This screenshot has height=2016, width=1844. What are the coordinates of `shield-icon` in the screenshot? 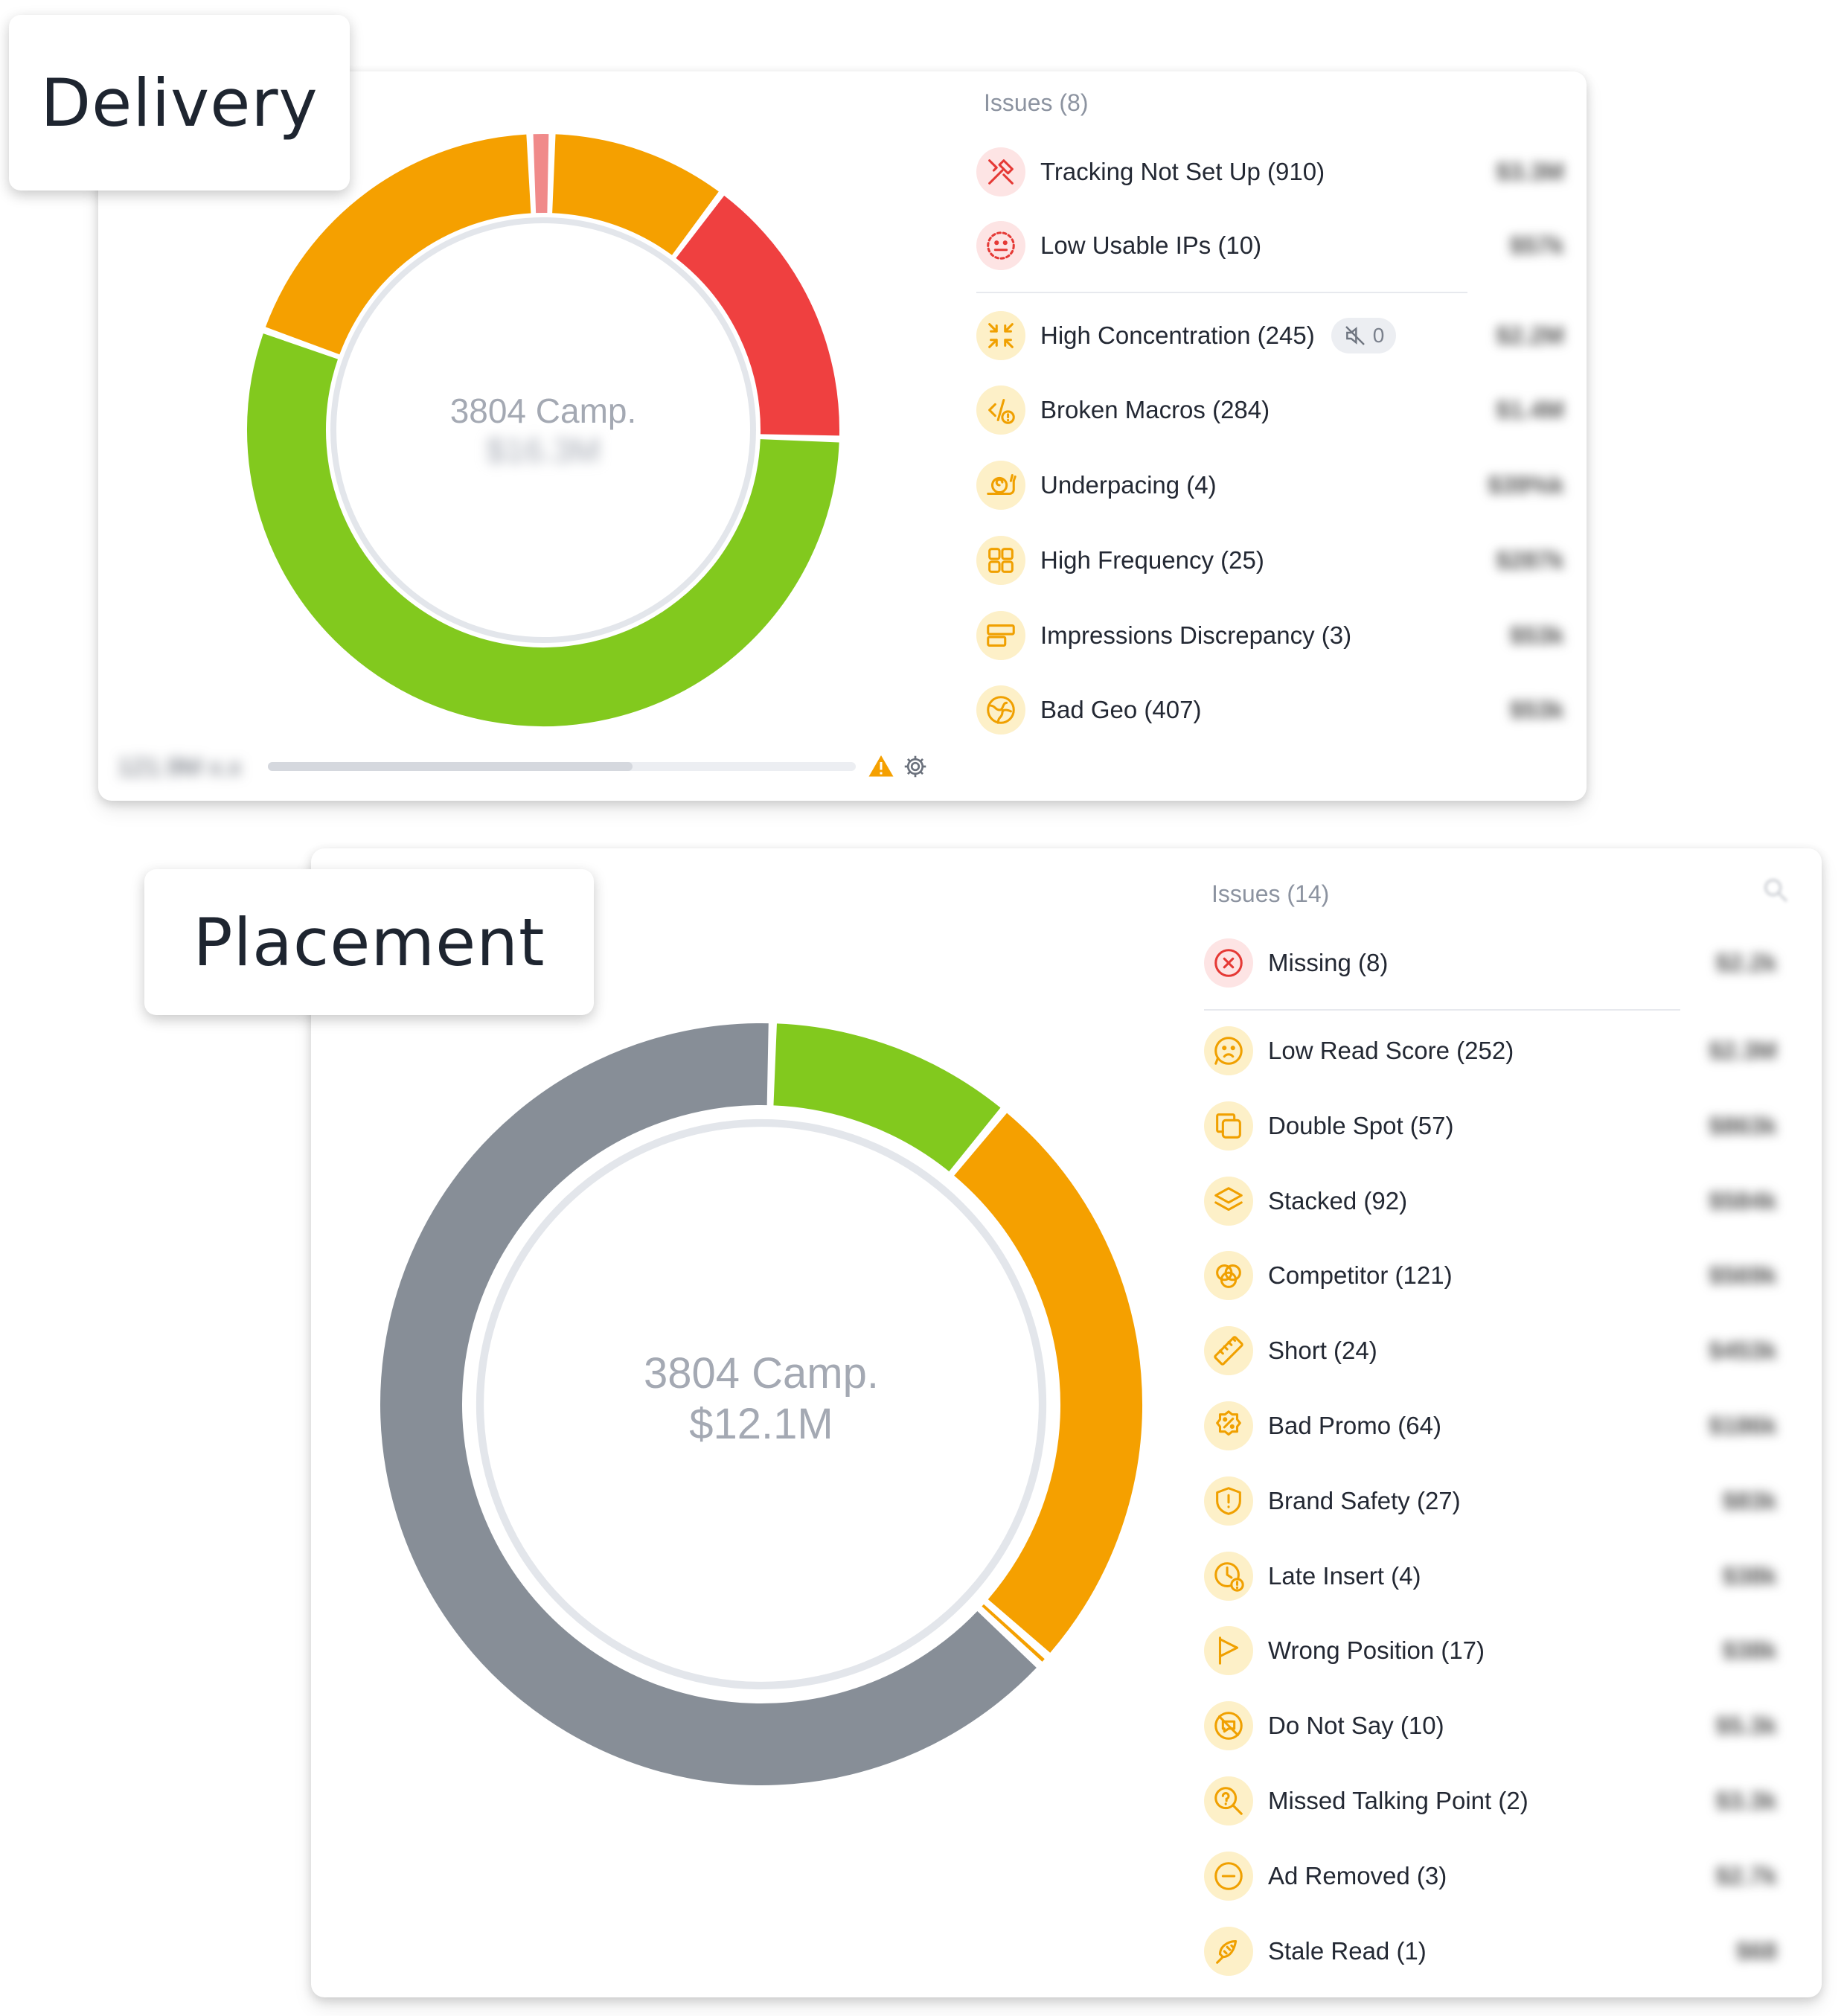 It's located at (1228, 1501).